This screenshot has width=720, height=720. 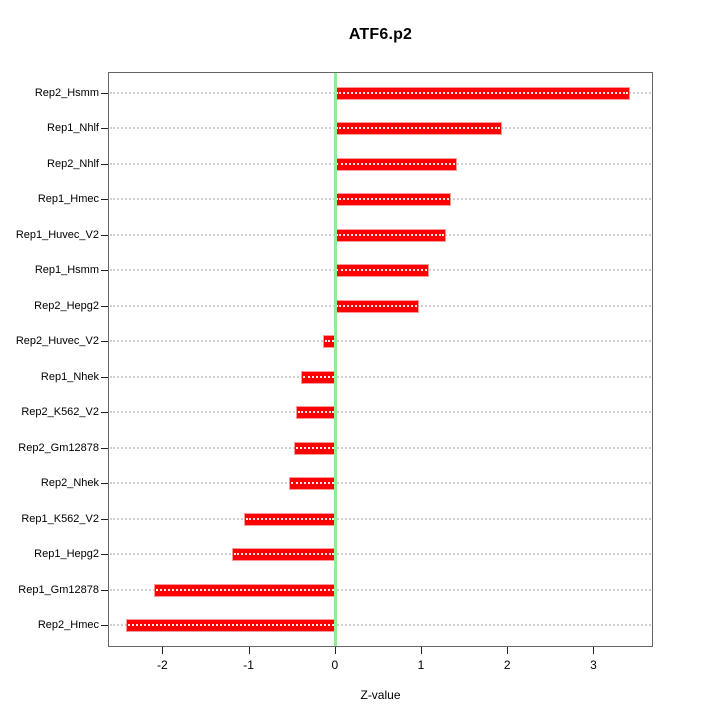 I want to click on x-tick-label: -1, so click(x=248, y=665).